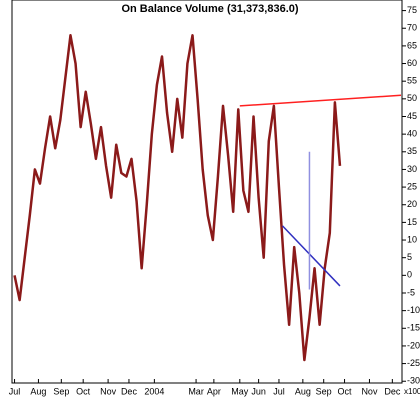 This screenshot has height=400, width=420. What do you see at coordinates (413, 381) in the screenshot?
I see `y-tick-label: -30` at bounding box center [413, 381].